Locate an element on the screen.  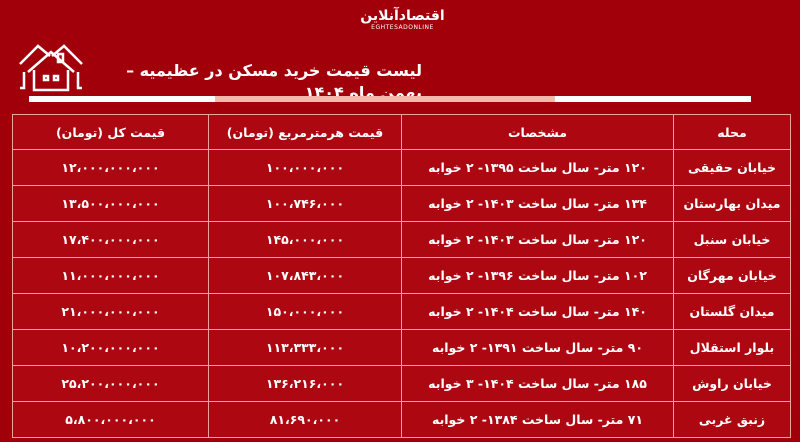
price-per-sqm-cell: ۱۰۰،۰۰۰،۰۰۰ is located at coordinates (305, 167).